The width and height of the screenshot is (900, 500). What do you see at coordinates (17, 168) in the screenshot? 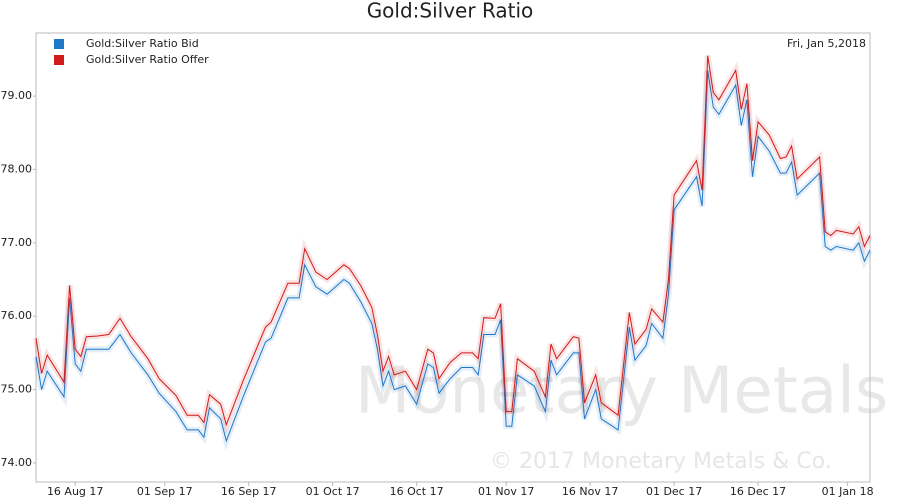
I see `y-tick-label: 78.00` at bounding box center [17, 168].